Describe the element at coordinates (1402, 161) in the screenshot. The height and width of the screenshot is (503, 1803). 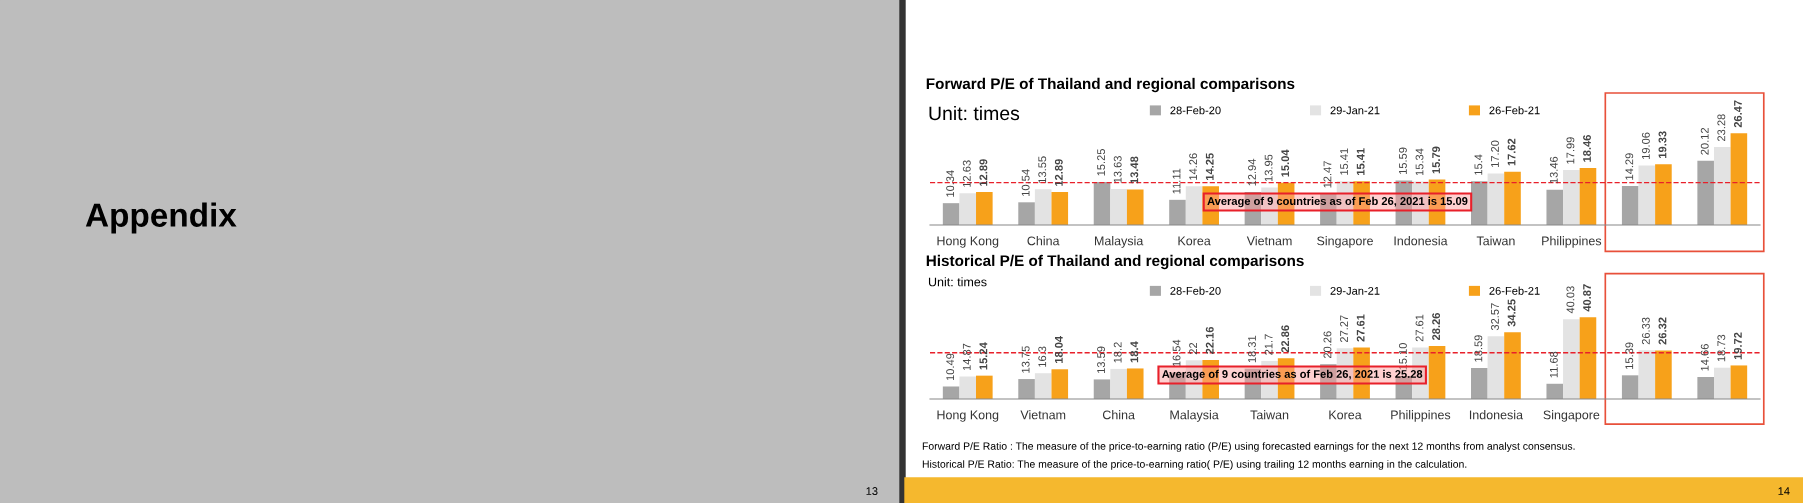
I see `data-label: 15.59` at that location.